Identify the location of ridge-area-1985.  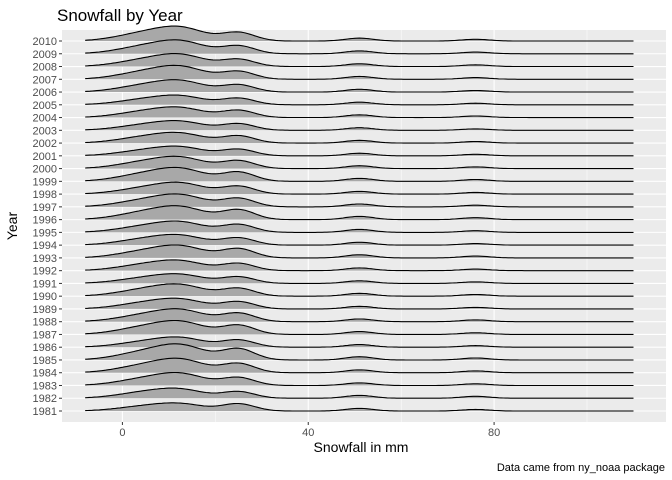
(359, 351).